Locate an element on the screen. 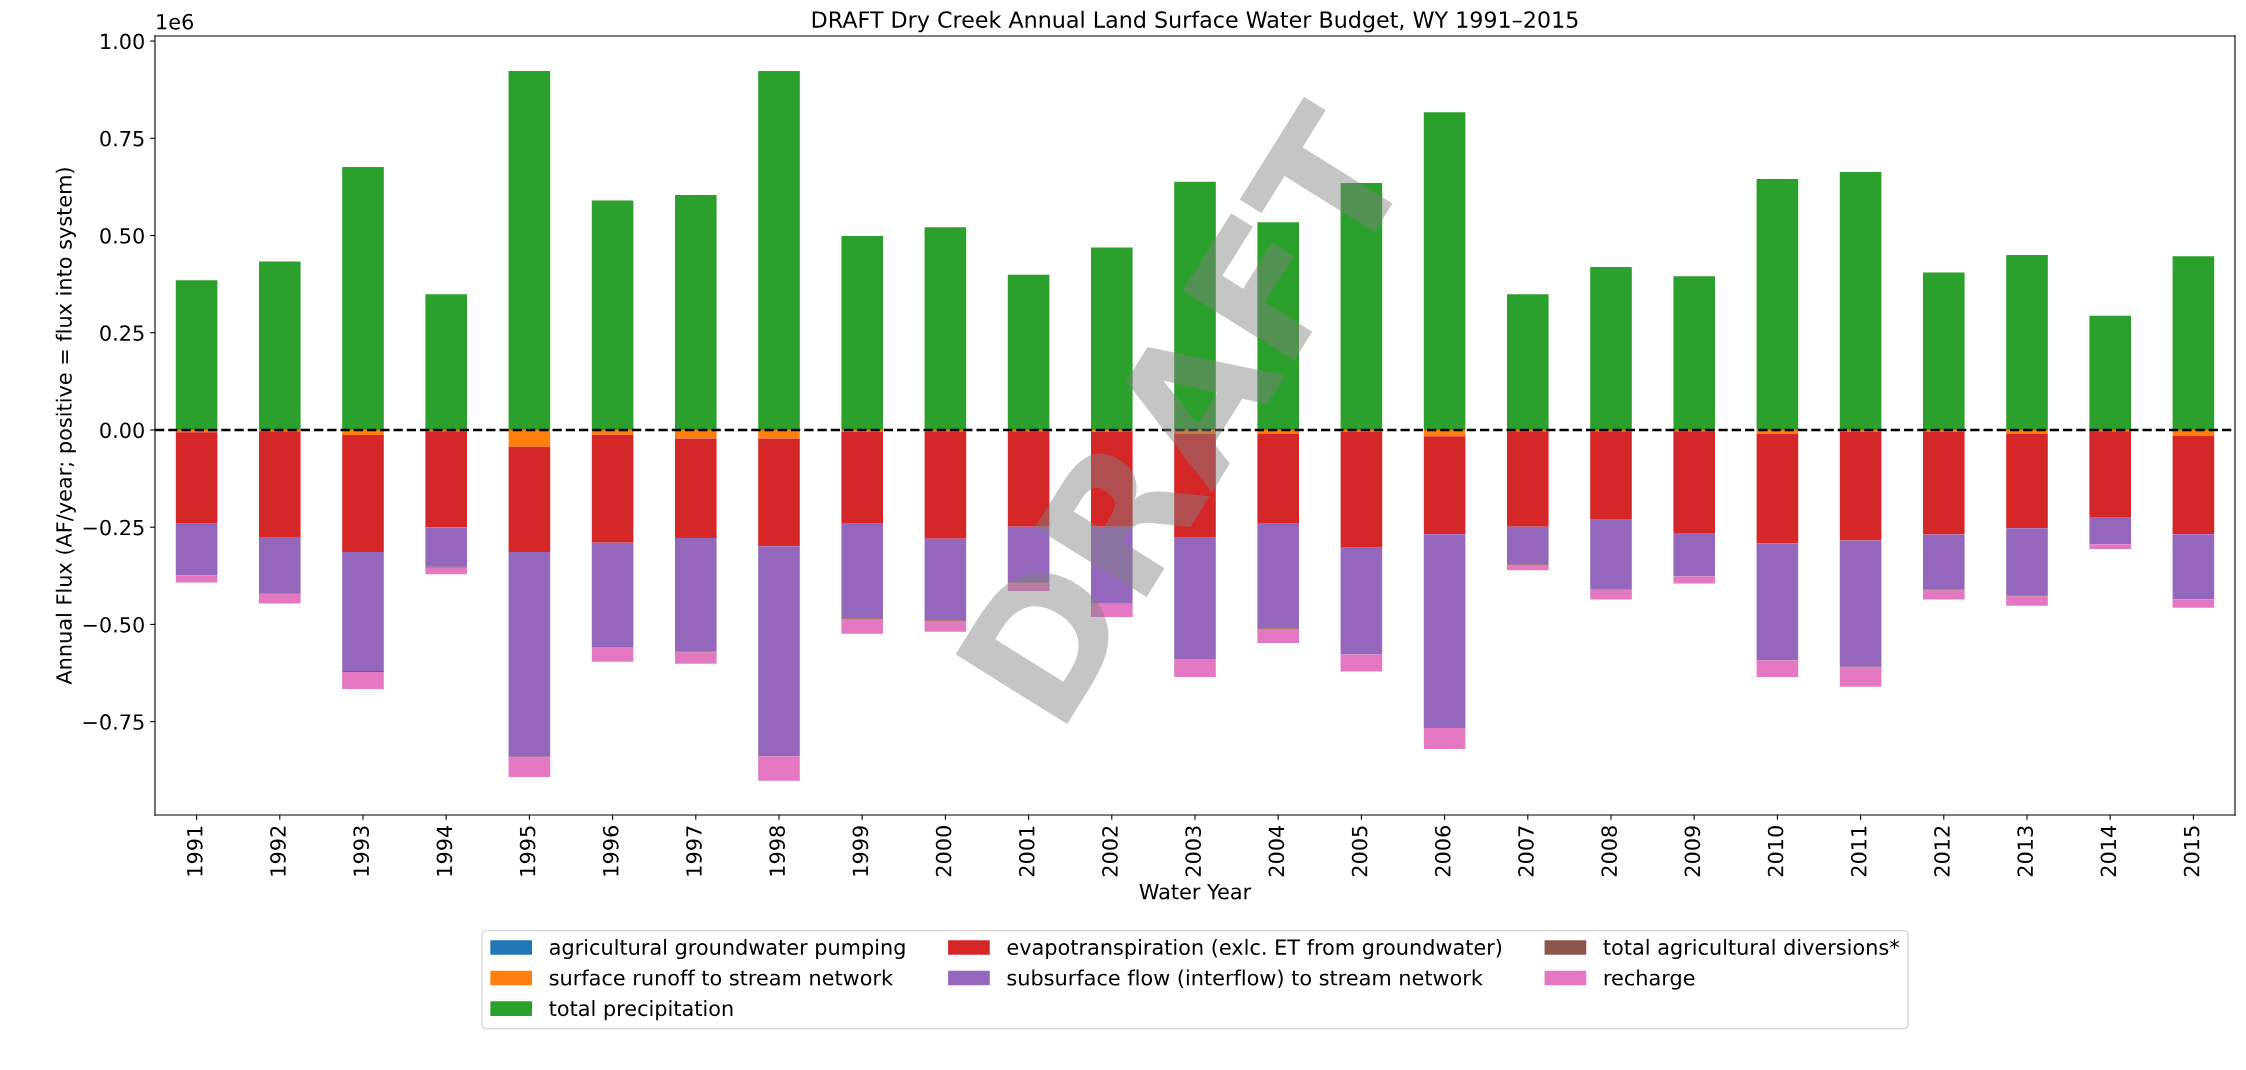  x-tick-label: 2015 is located at coordinates (2191, 851).